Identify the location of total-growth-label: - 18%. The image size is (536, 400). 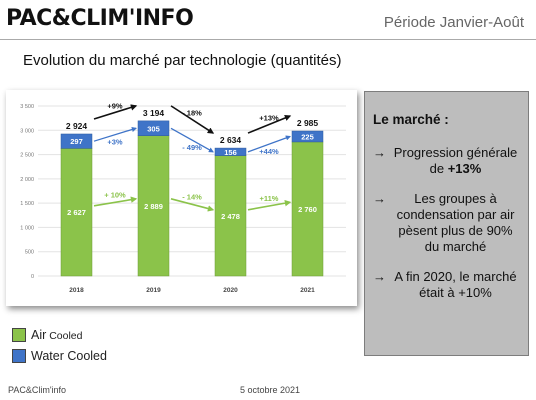
(192, 112).